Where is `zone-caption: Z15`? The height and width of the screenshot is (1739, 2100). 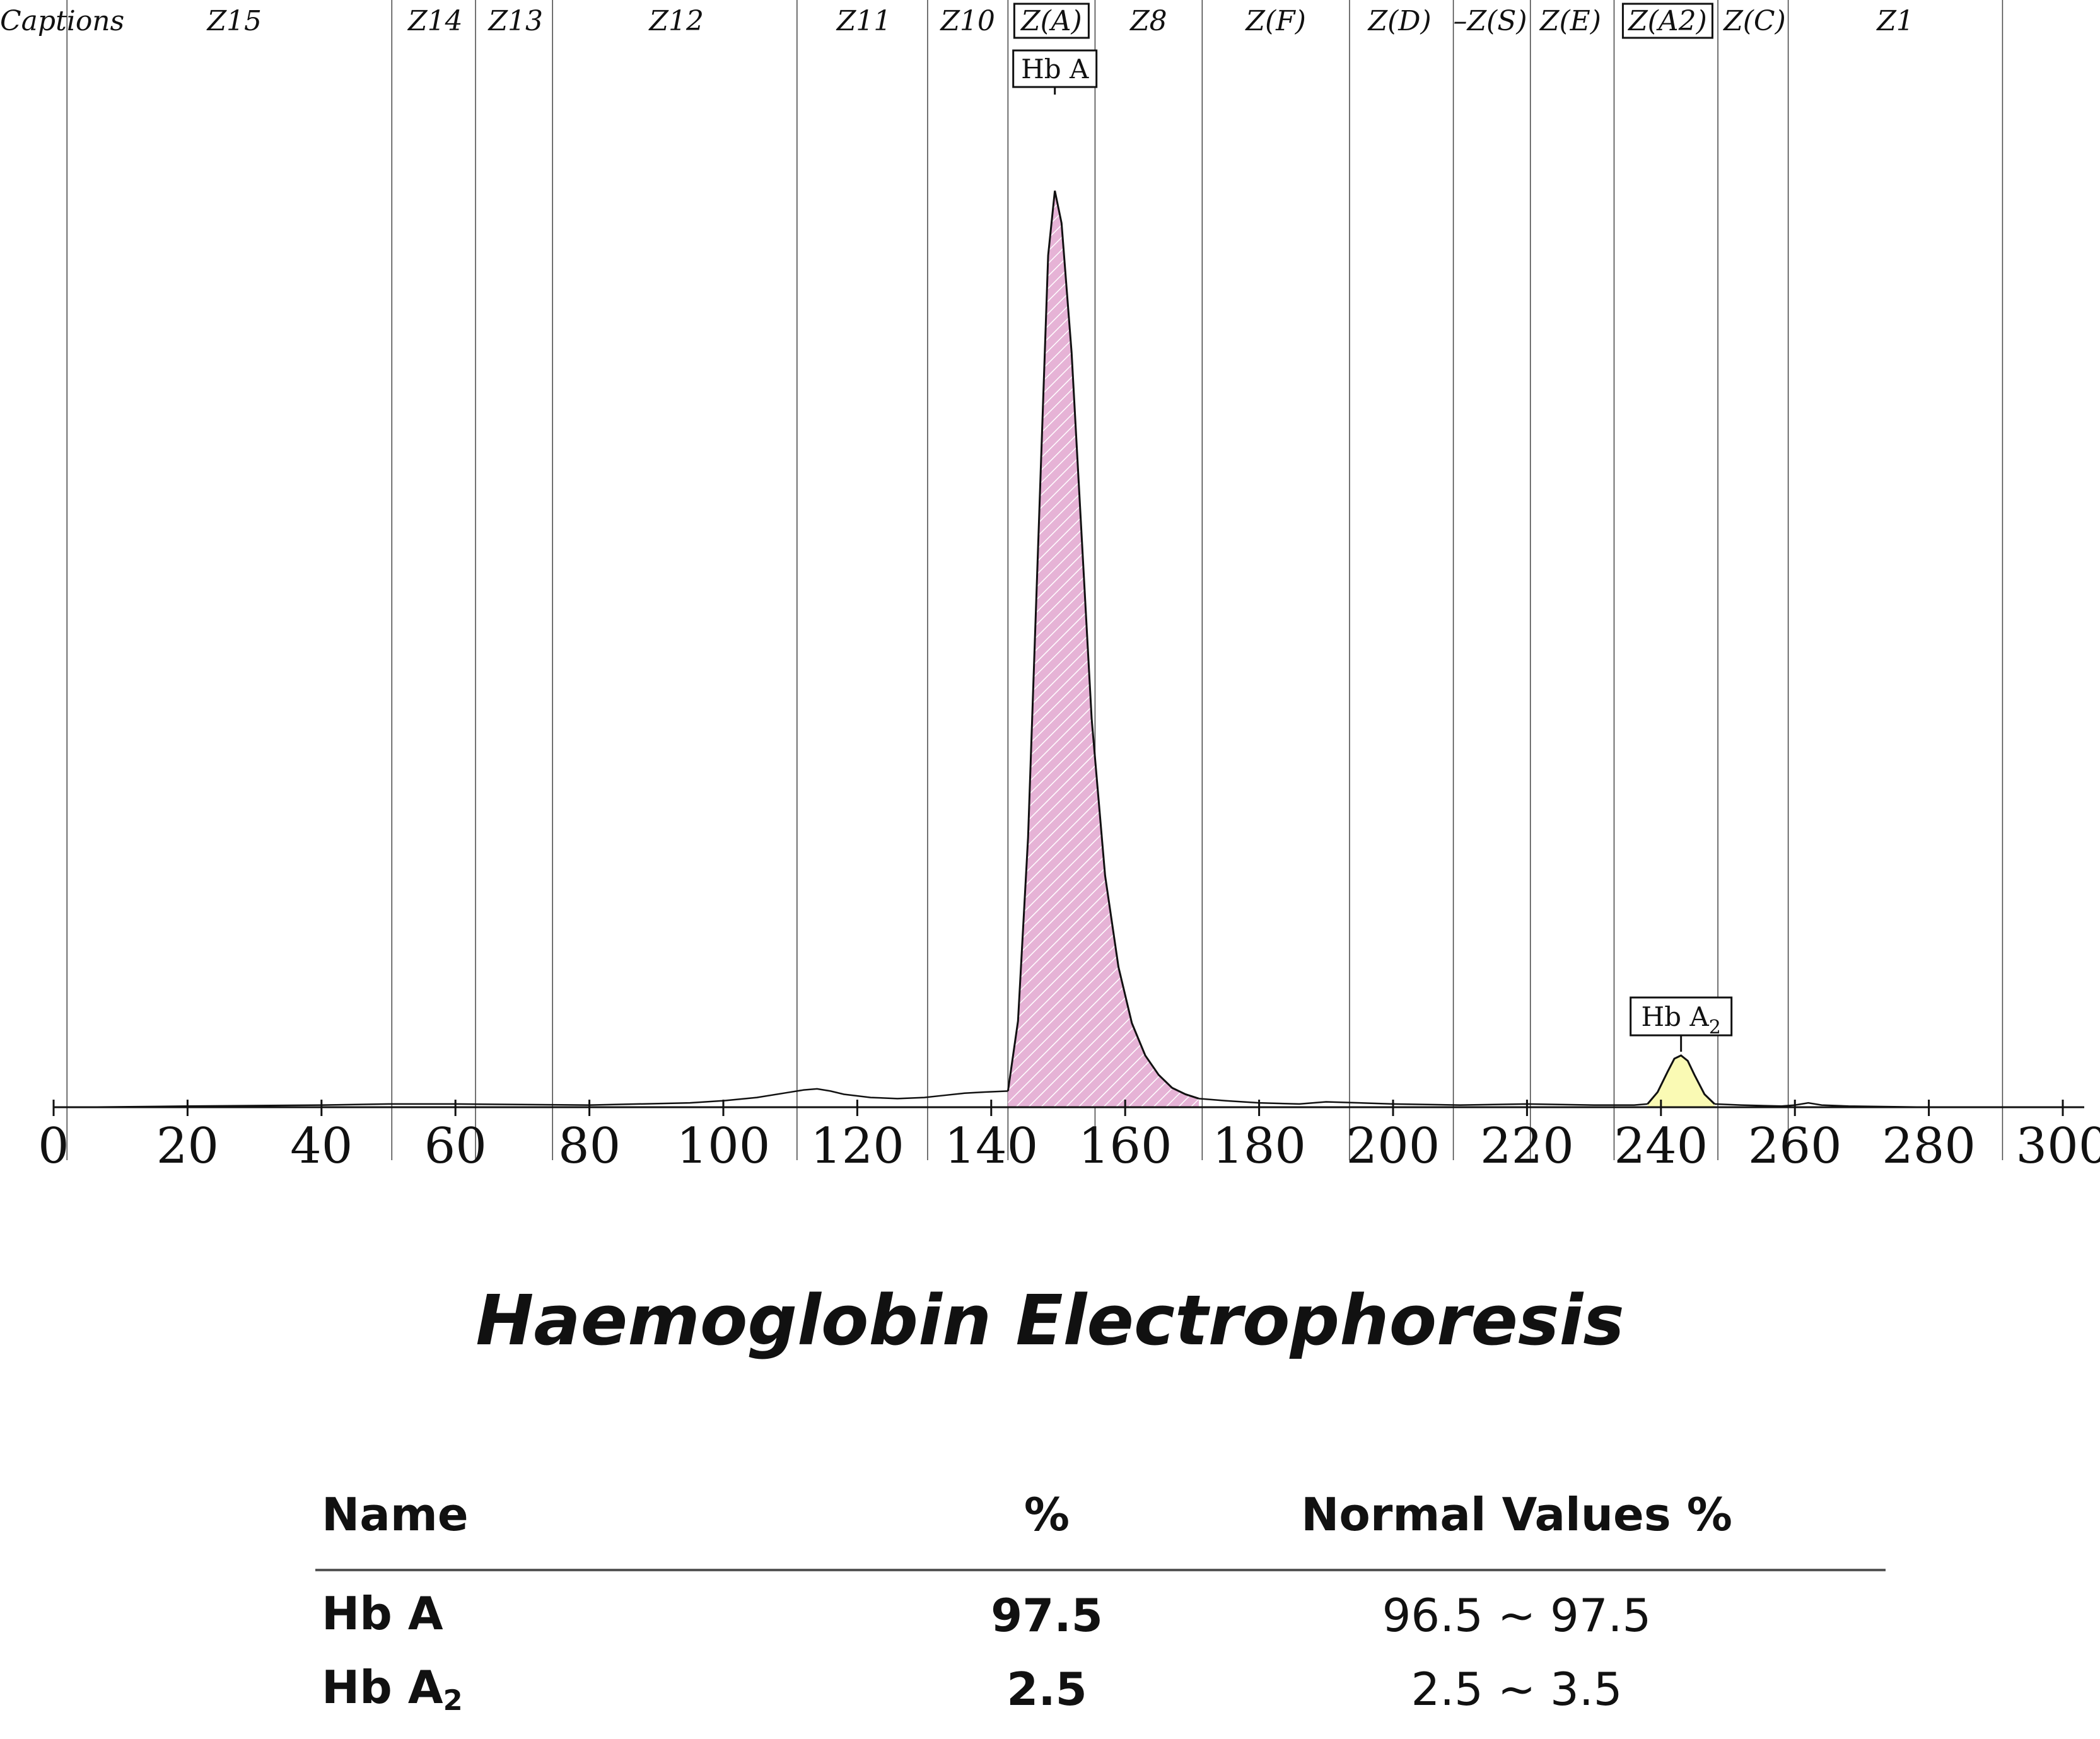 zone-caption: Z15 is located at coordinates (234, 21).